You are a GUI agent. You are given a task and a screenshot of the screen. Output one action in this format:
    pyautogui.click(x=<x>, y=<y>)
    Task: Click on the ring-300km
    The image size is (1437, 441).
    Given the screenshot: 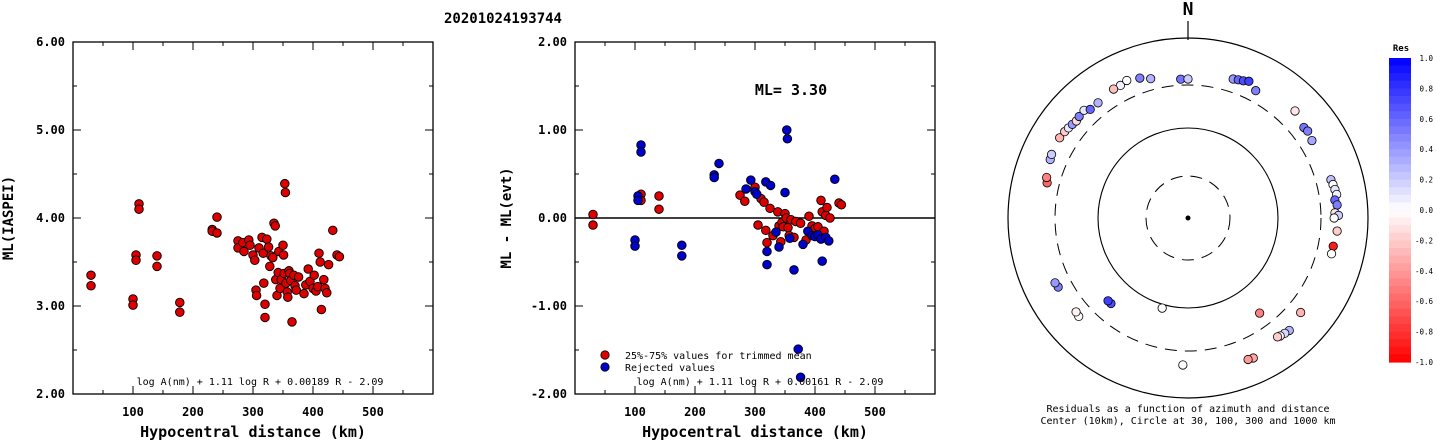 What is the action you would take?
    pyautogui.click(x=1188, y=218)
    